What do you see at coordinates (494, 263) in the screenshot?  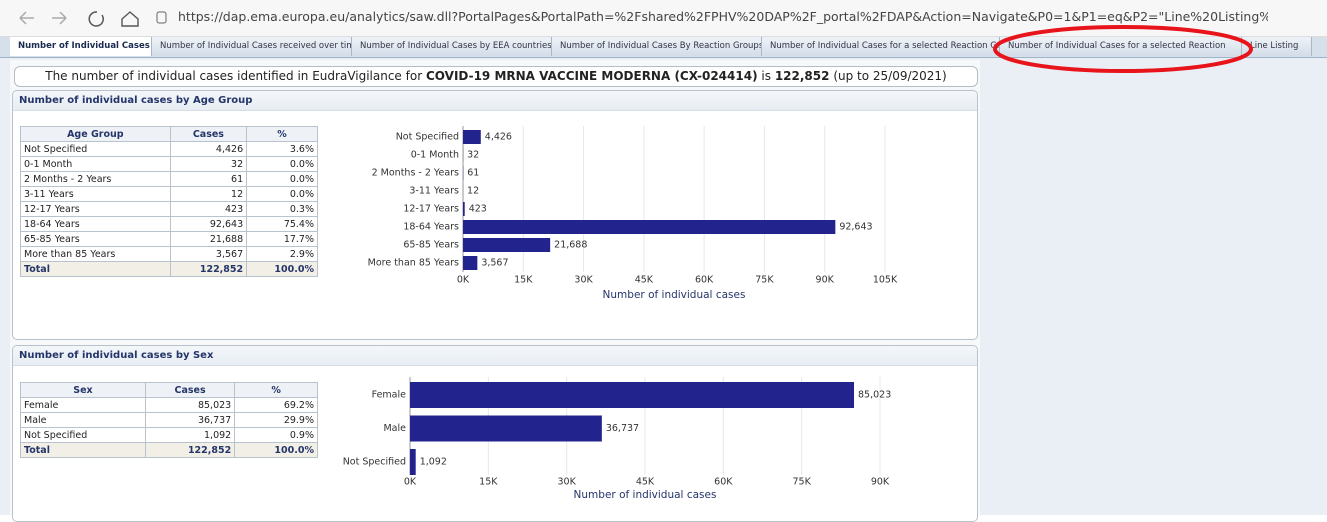 I see `value-label: 3,567` at bounding box center [494, 263].